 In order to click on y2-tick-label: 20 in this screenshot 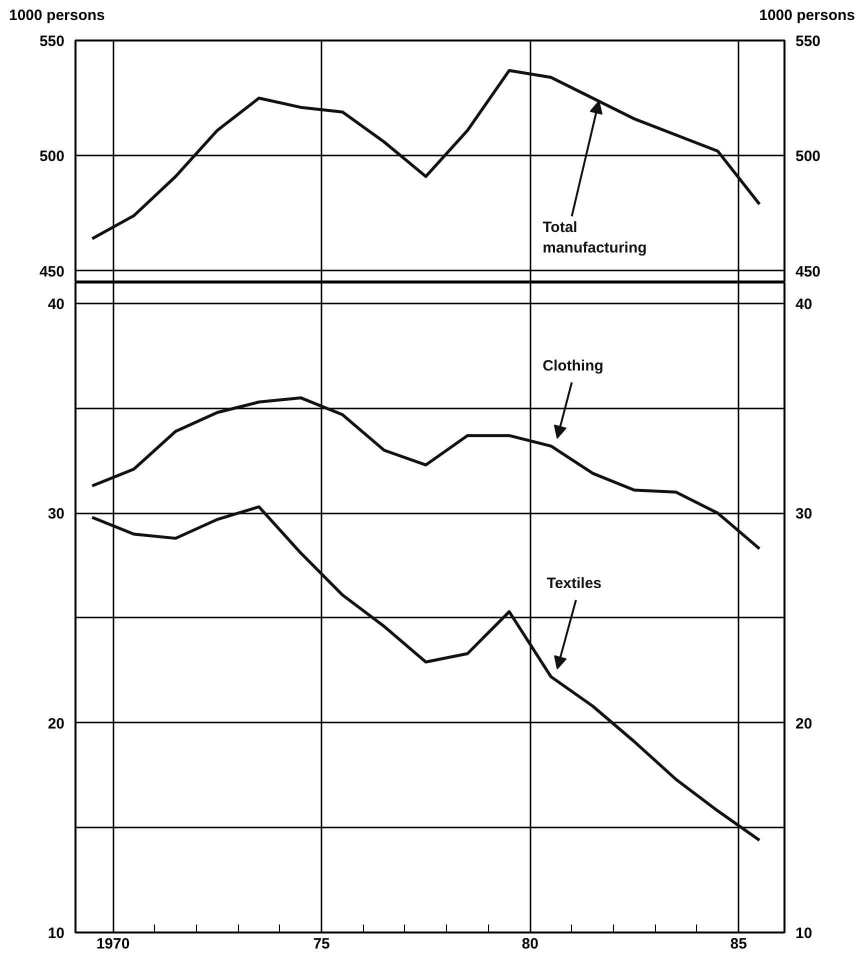, I will do `click(804, 723)`.